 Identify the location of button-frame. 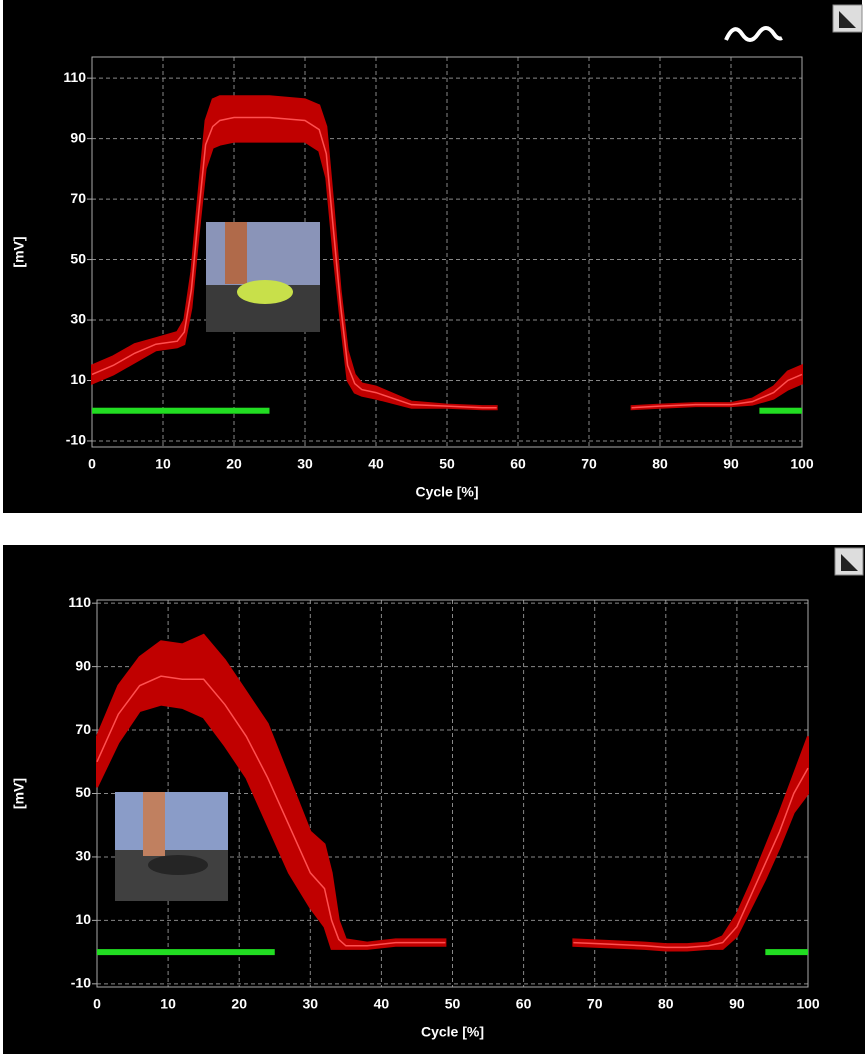
(849, 561).